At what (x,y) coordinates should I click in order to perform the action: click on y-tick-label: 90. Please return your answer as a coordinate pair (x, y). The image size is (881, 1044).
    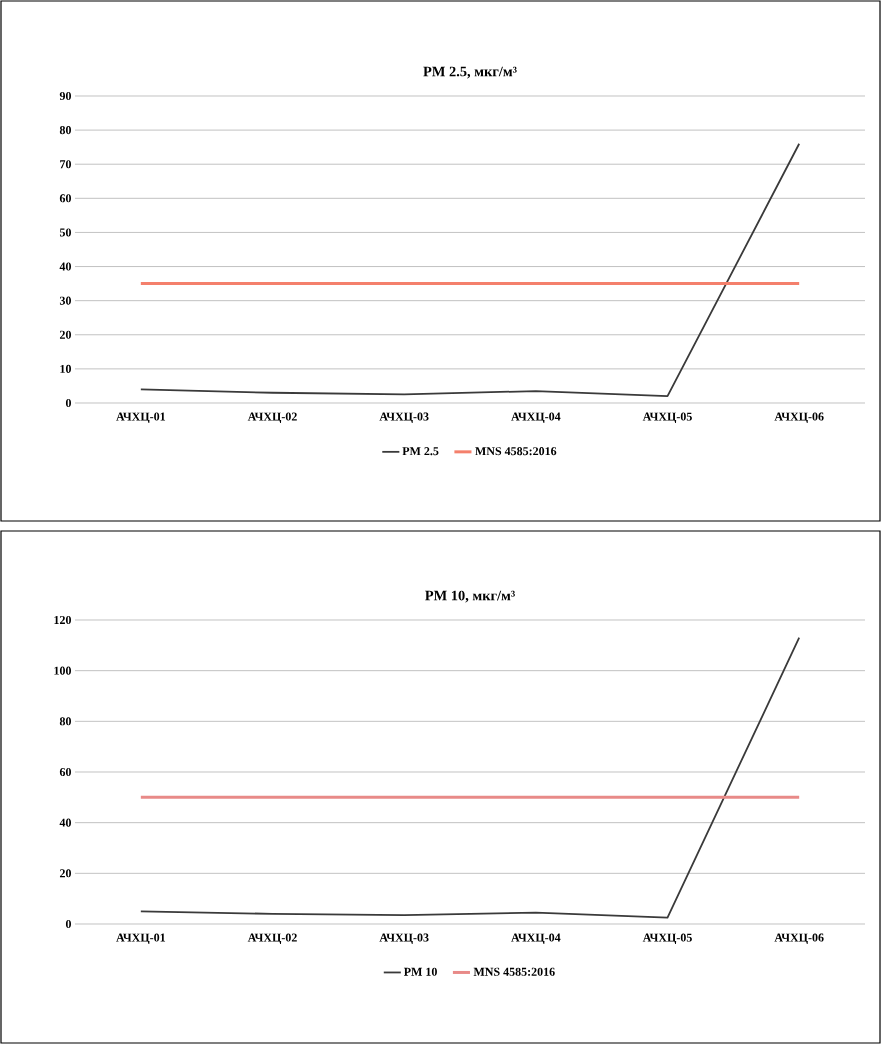
    Looking at the image, I should click on (65, 96).